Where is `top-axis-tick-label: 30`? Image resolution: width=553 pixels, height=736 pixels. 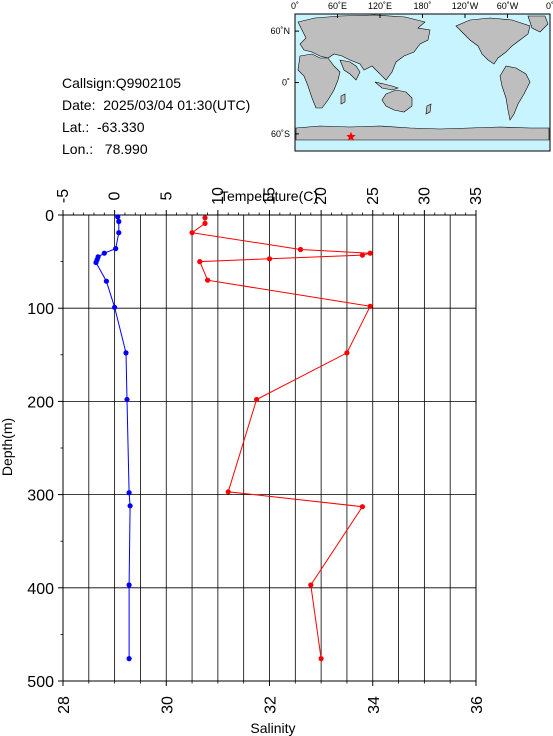 top-axis-tick-label: 30 is located at coordinates (424, 196).